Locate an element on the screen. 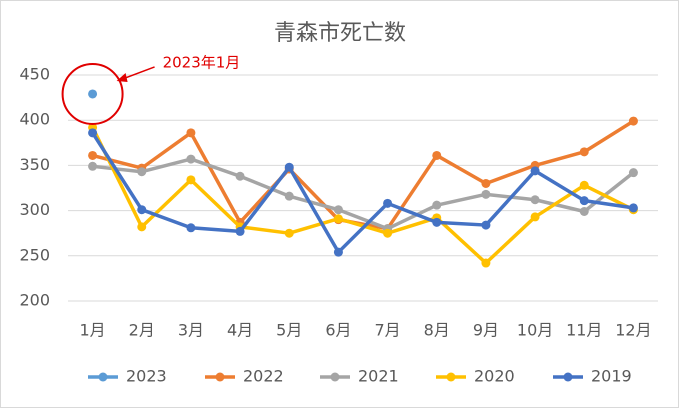  y-tick-label: 300 is located at coordinates (34, 209).